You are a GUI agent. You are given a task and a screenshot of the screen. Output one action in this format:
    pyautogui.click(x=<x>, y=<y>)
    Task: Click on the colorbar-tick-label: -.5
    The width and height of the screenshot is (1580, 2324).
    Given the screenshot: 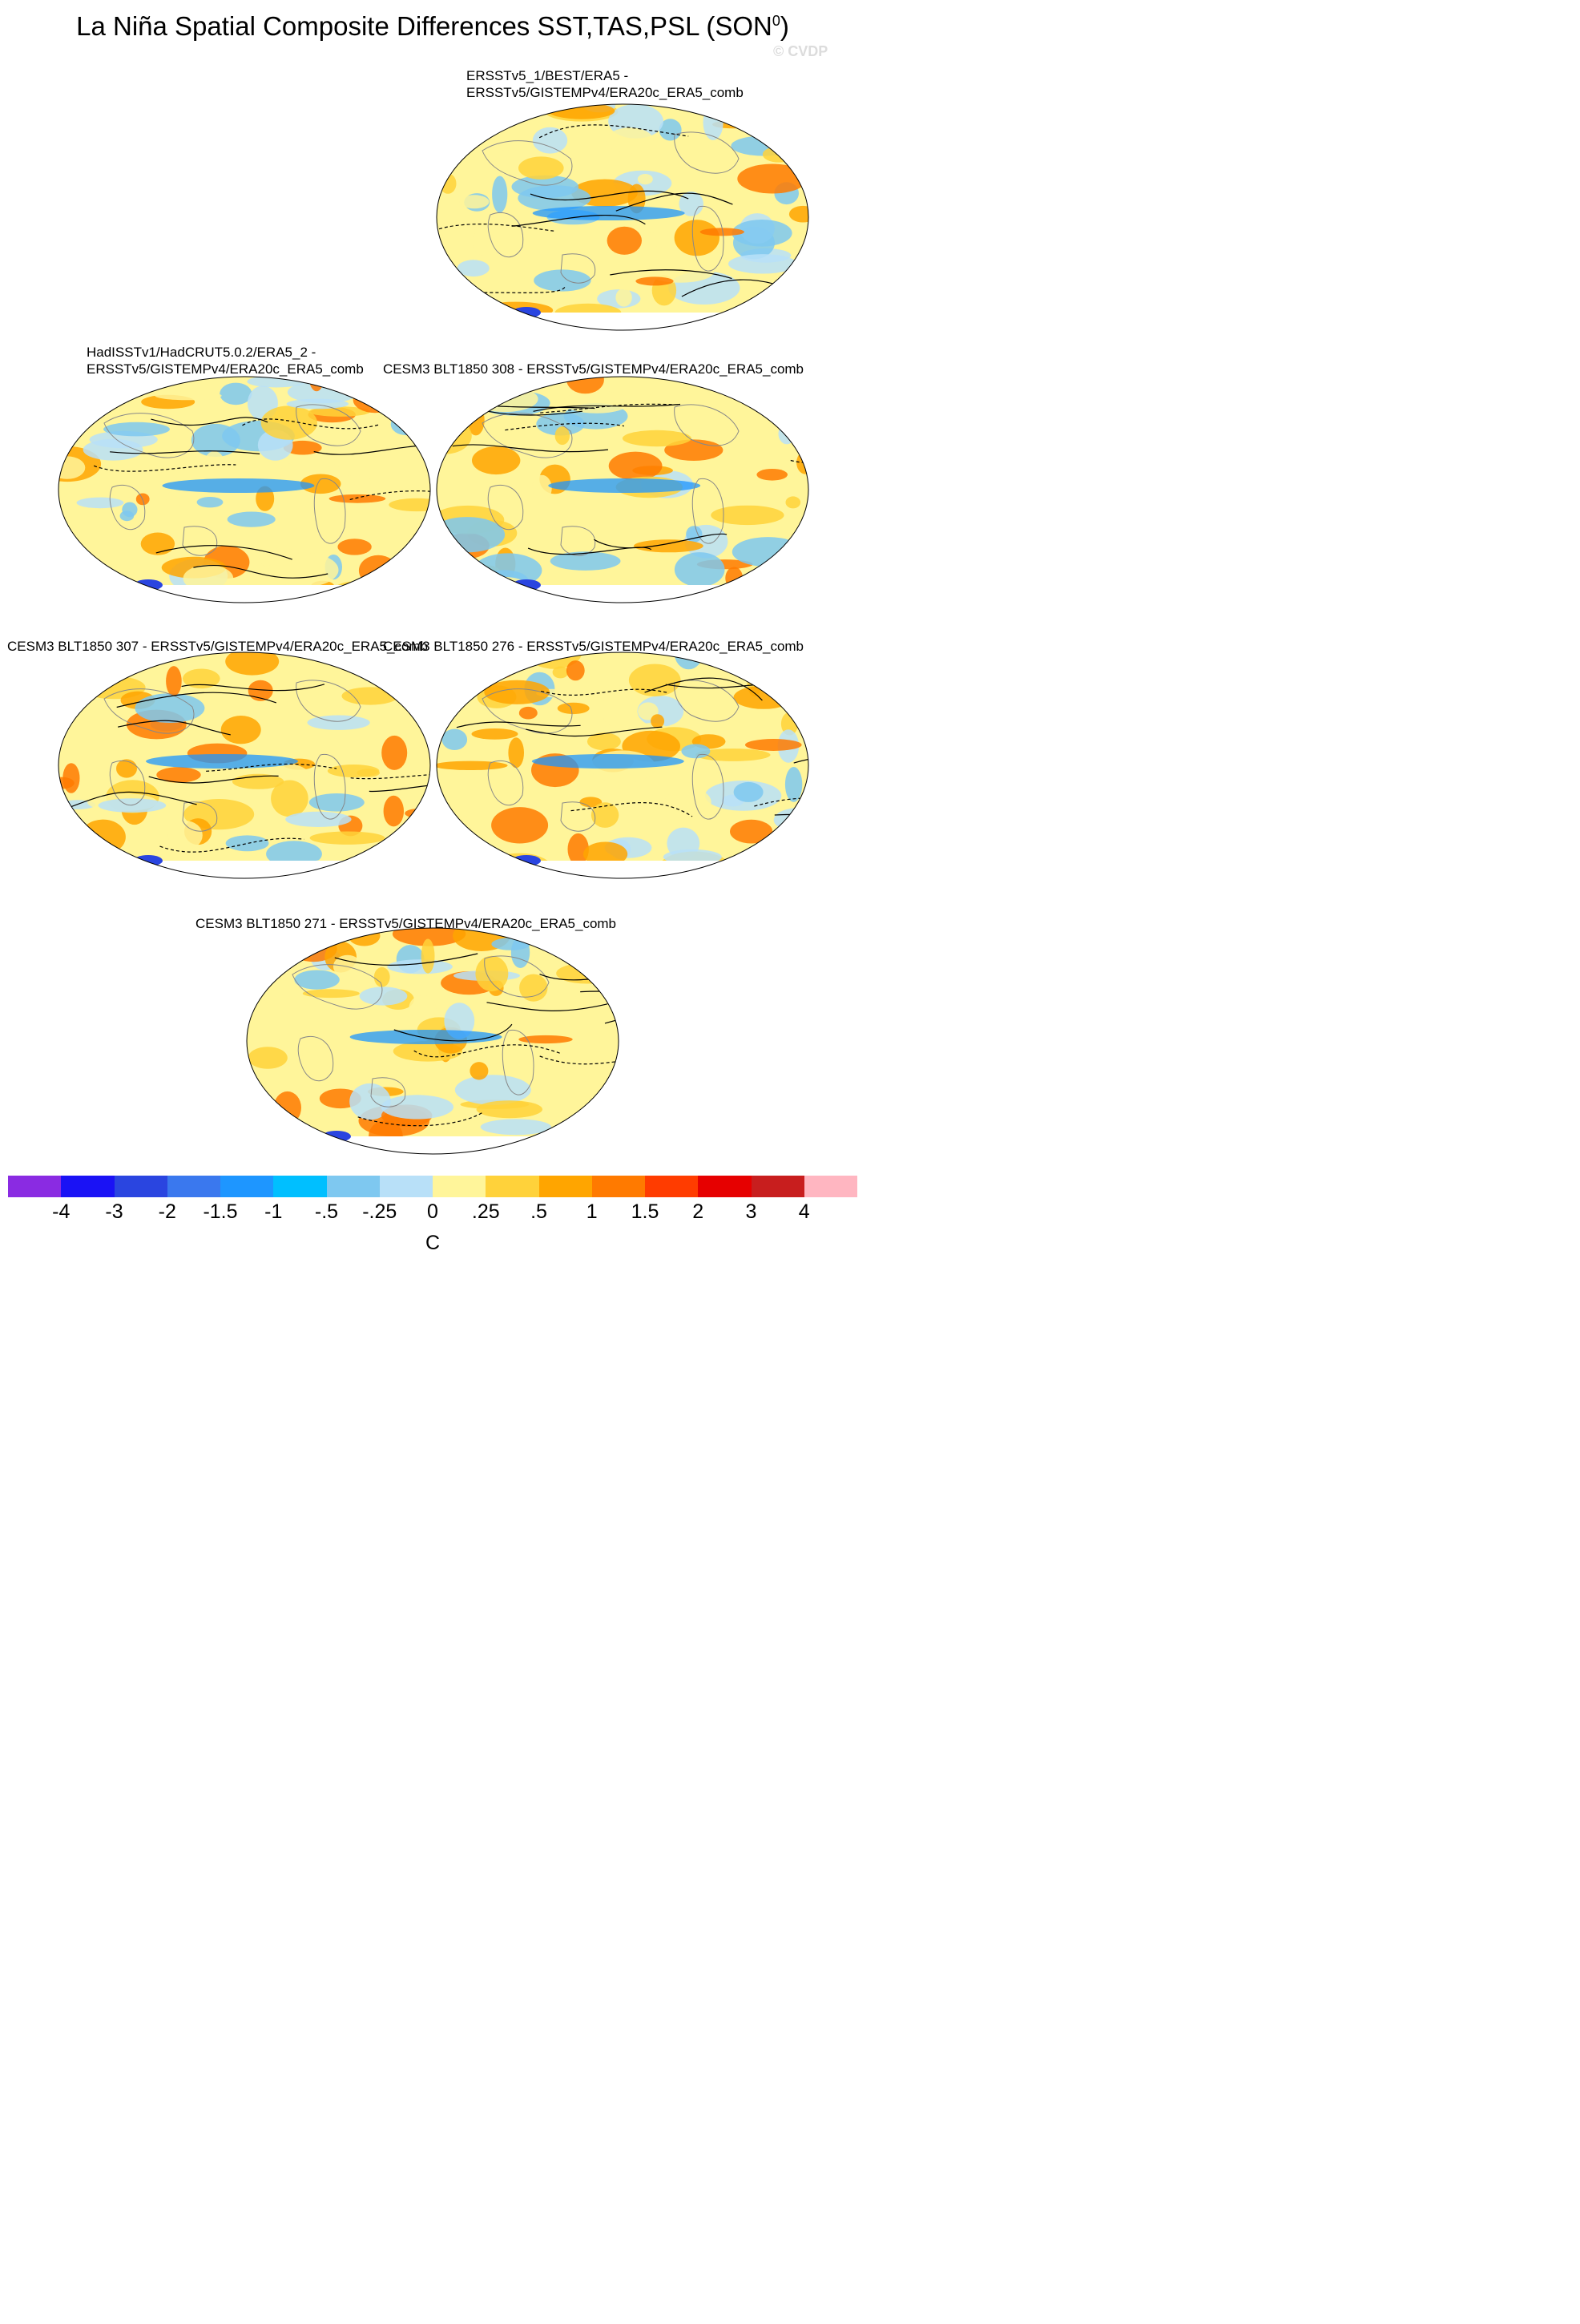 What is the action you would take?
    pyautogui.click(x=326, y=1211)
    